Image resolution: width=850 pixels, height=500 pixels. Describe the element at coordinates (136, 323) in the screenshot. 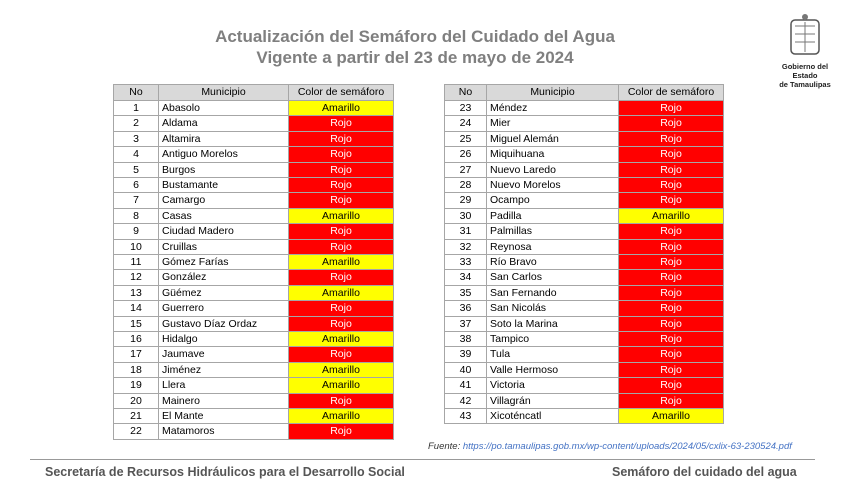

I see `row-number: 15` at that location.